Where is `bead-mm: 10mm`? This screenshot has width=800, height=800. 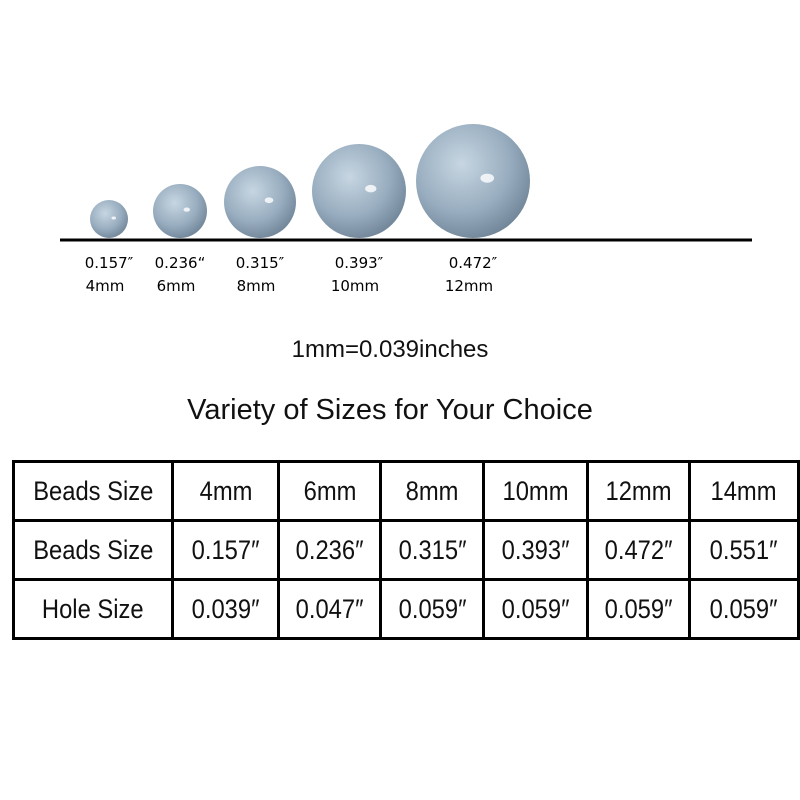 bead-mm: 10mm is located at coordinates (355, 286).